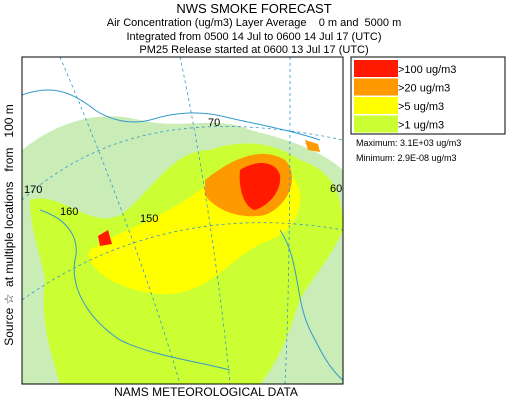  Describe the element at coordinates (149, 219) in the screenshot. I see `grid-label: 150` at that location.